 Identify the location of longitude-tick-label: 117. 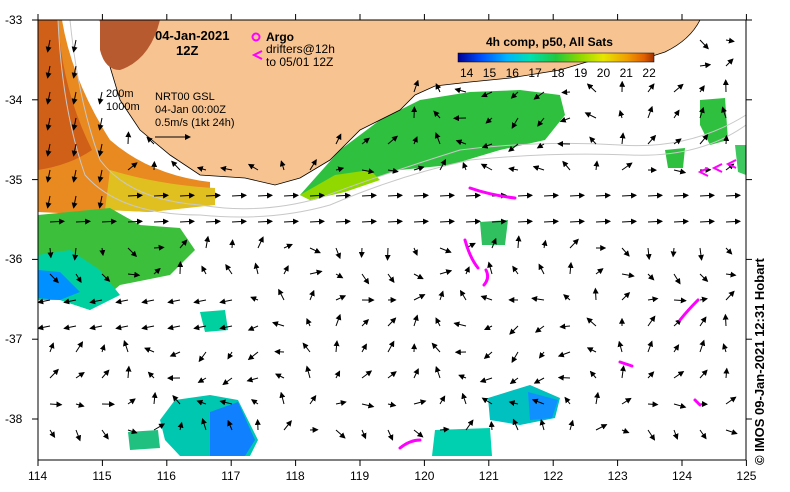
(231, 476).